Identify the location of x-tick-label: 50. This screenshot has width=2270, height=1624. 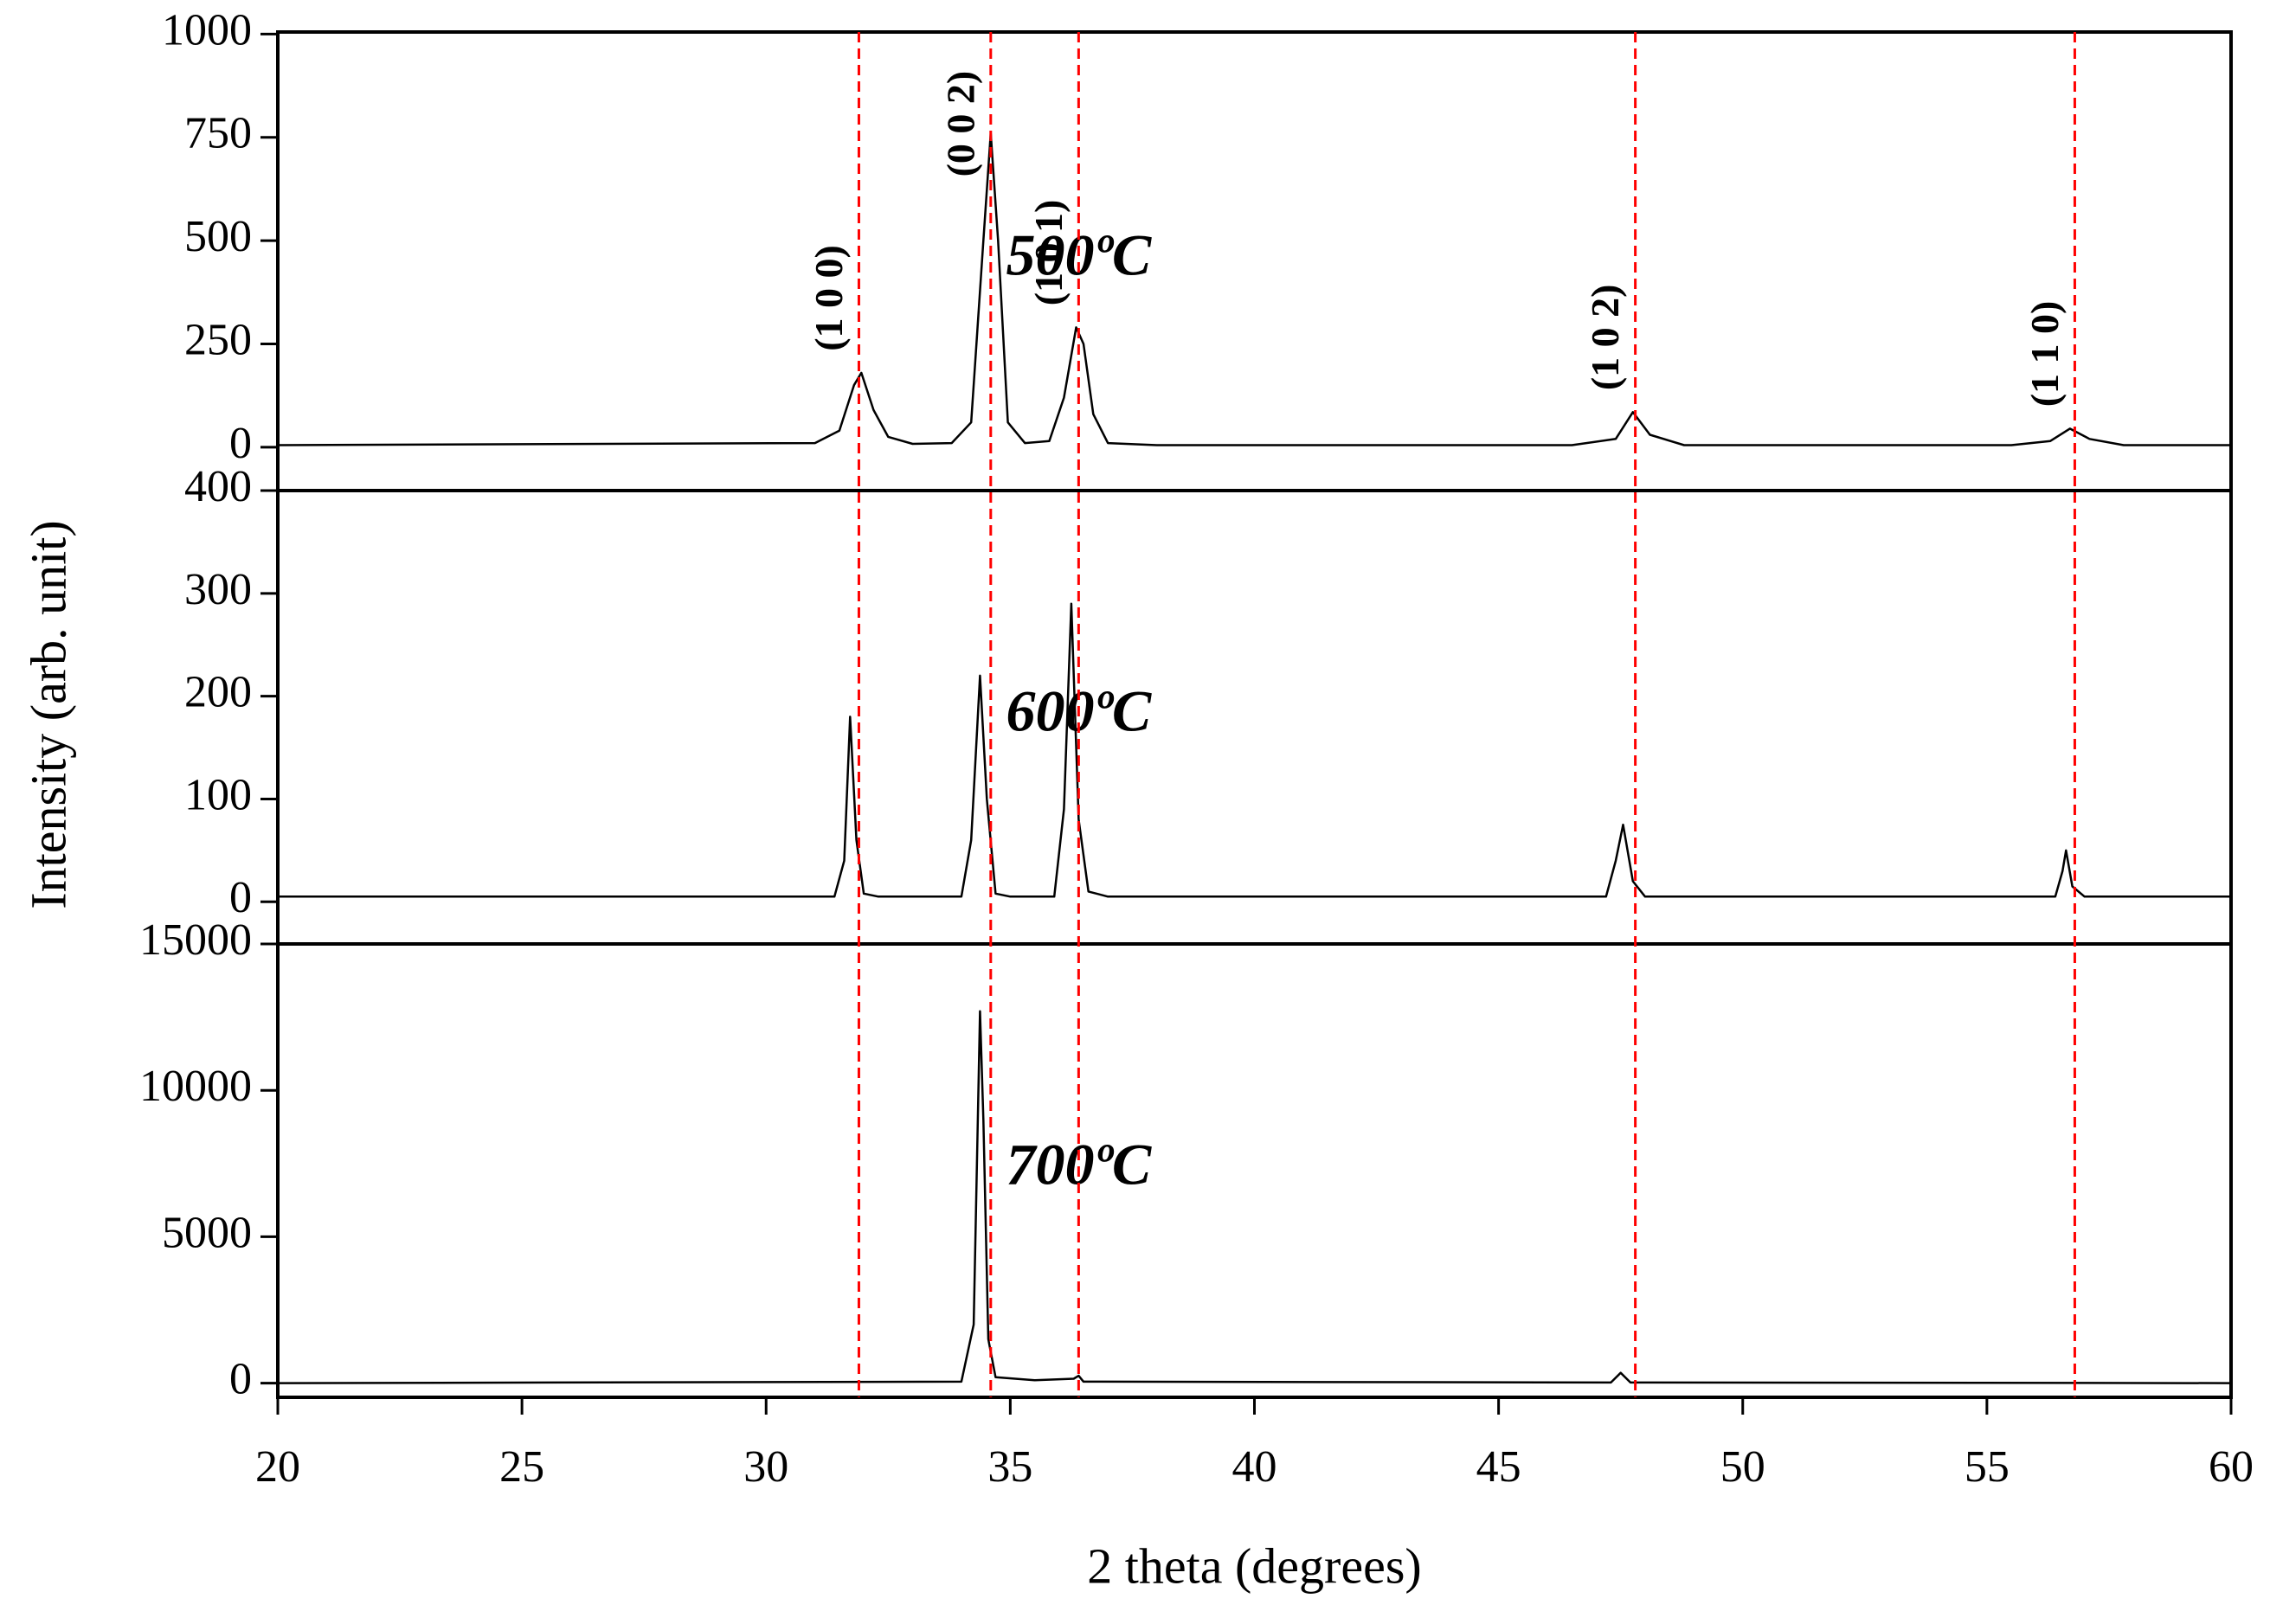
(1742, 1467).